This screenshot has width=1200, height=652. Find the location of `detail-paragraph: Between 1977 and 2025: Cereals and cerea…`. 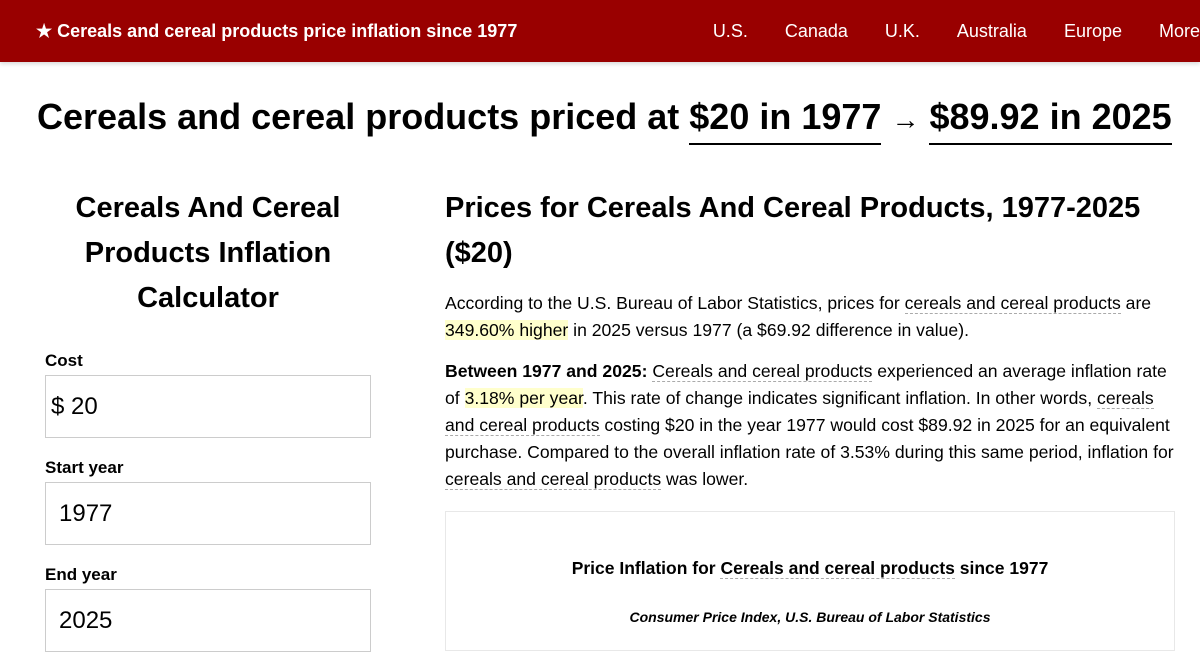

detail-paragraph: Between 1977 and 2025: Cereals and cerea… is located at coordinates (810, 425).